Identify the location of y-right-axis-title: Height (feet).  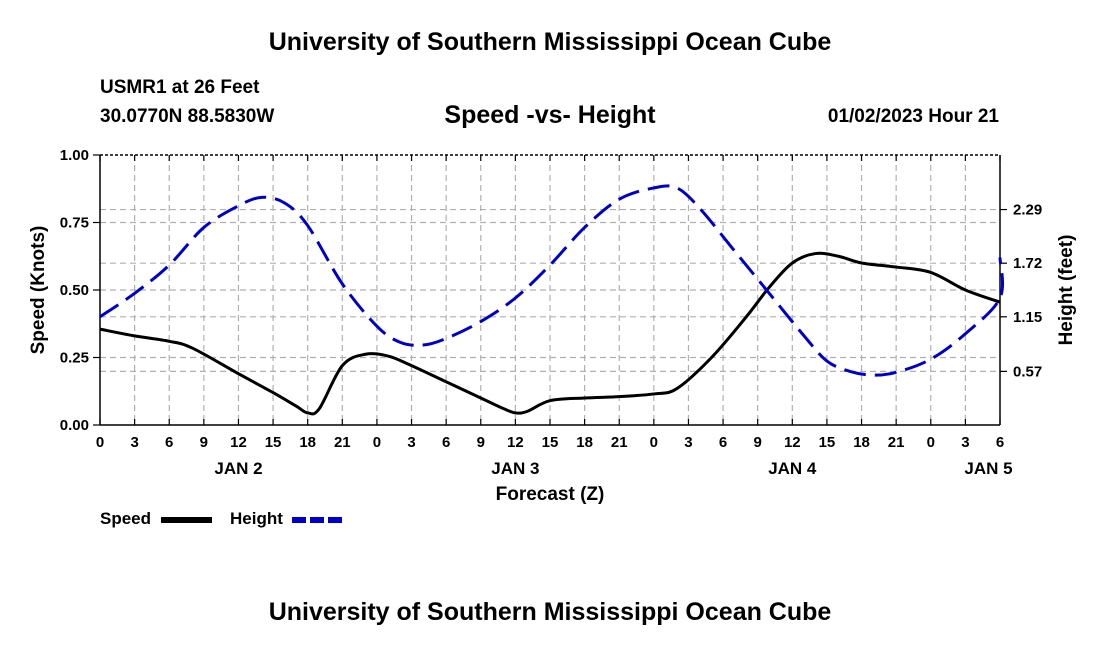
(1066, 290).